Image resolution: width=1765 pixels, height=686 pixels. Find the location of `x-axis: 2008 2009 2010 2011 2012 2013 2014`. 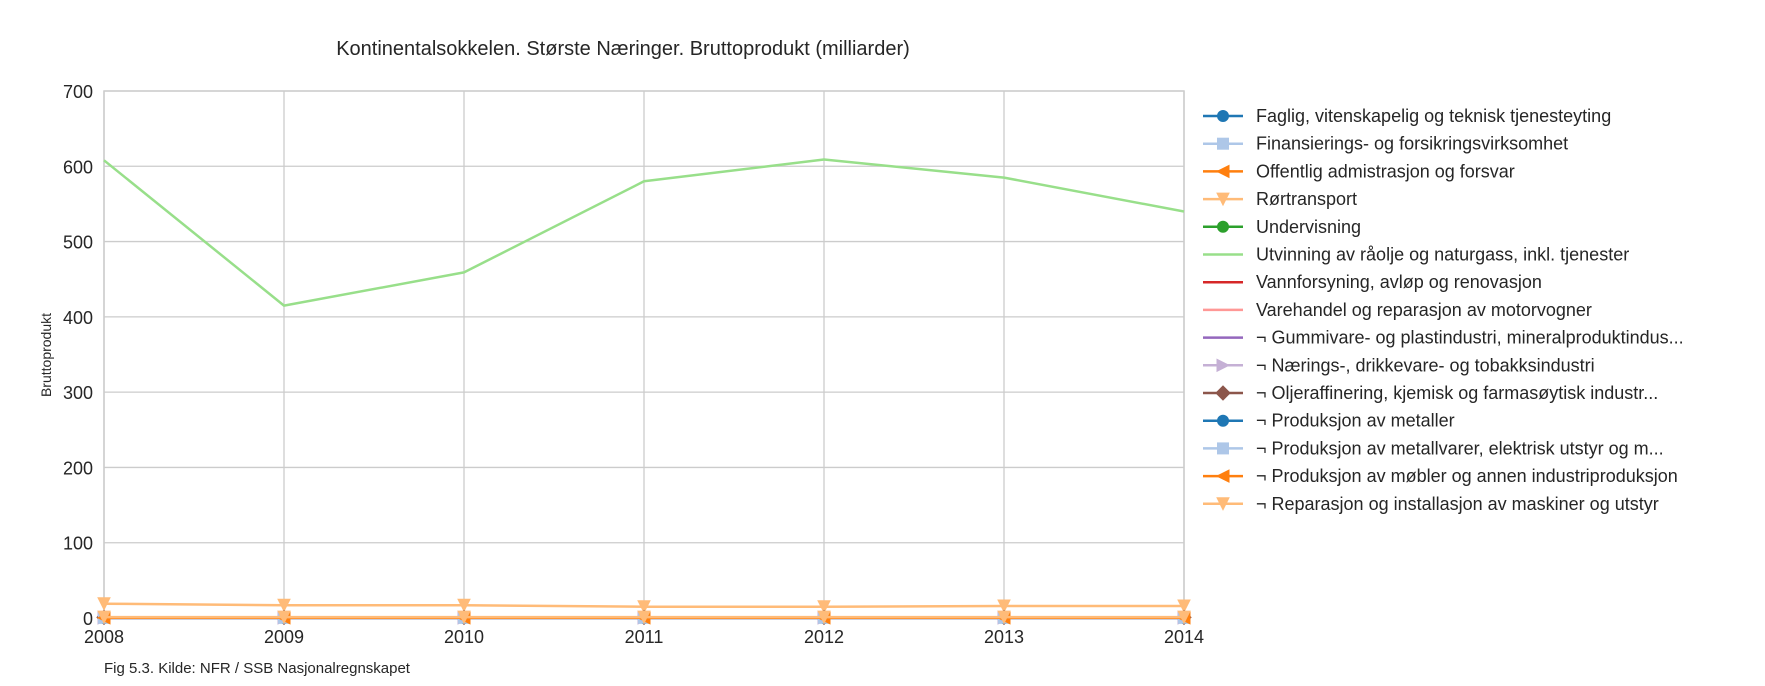

x-axis: 2008 2009 2010 2011 2012 2013 2014 is located at coordinates (644, 637).